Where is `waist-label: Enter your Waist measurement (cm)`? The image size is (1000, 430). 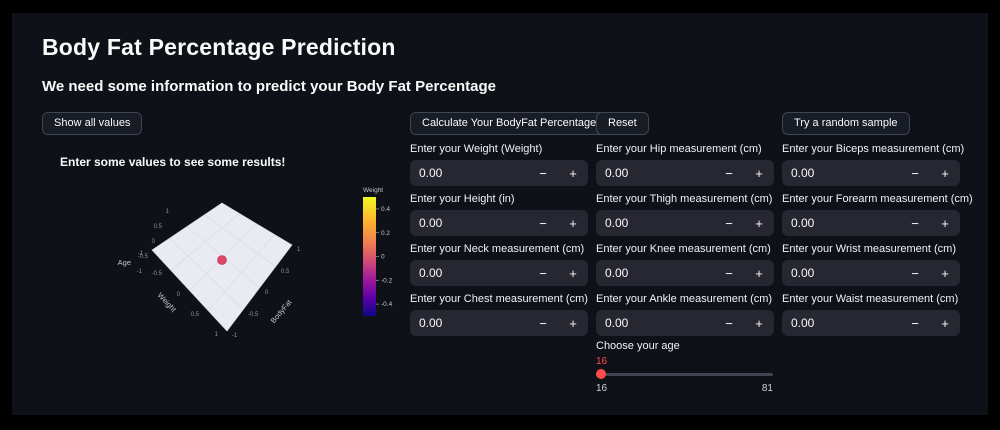
waist-label: Enter your Waist measurement (cm) is located at coordinates (870, 299).